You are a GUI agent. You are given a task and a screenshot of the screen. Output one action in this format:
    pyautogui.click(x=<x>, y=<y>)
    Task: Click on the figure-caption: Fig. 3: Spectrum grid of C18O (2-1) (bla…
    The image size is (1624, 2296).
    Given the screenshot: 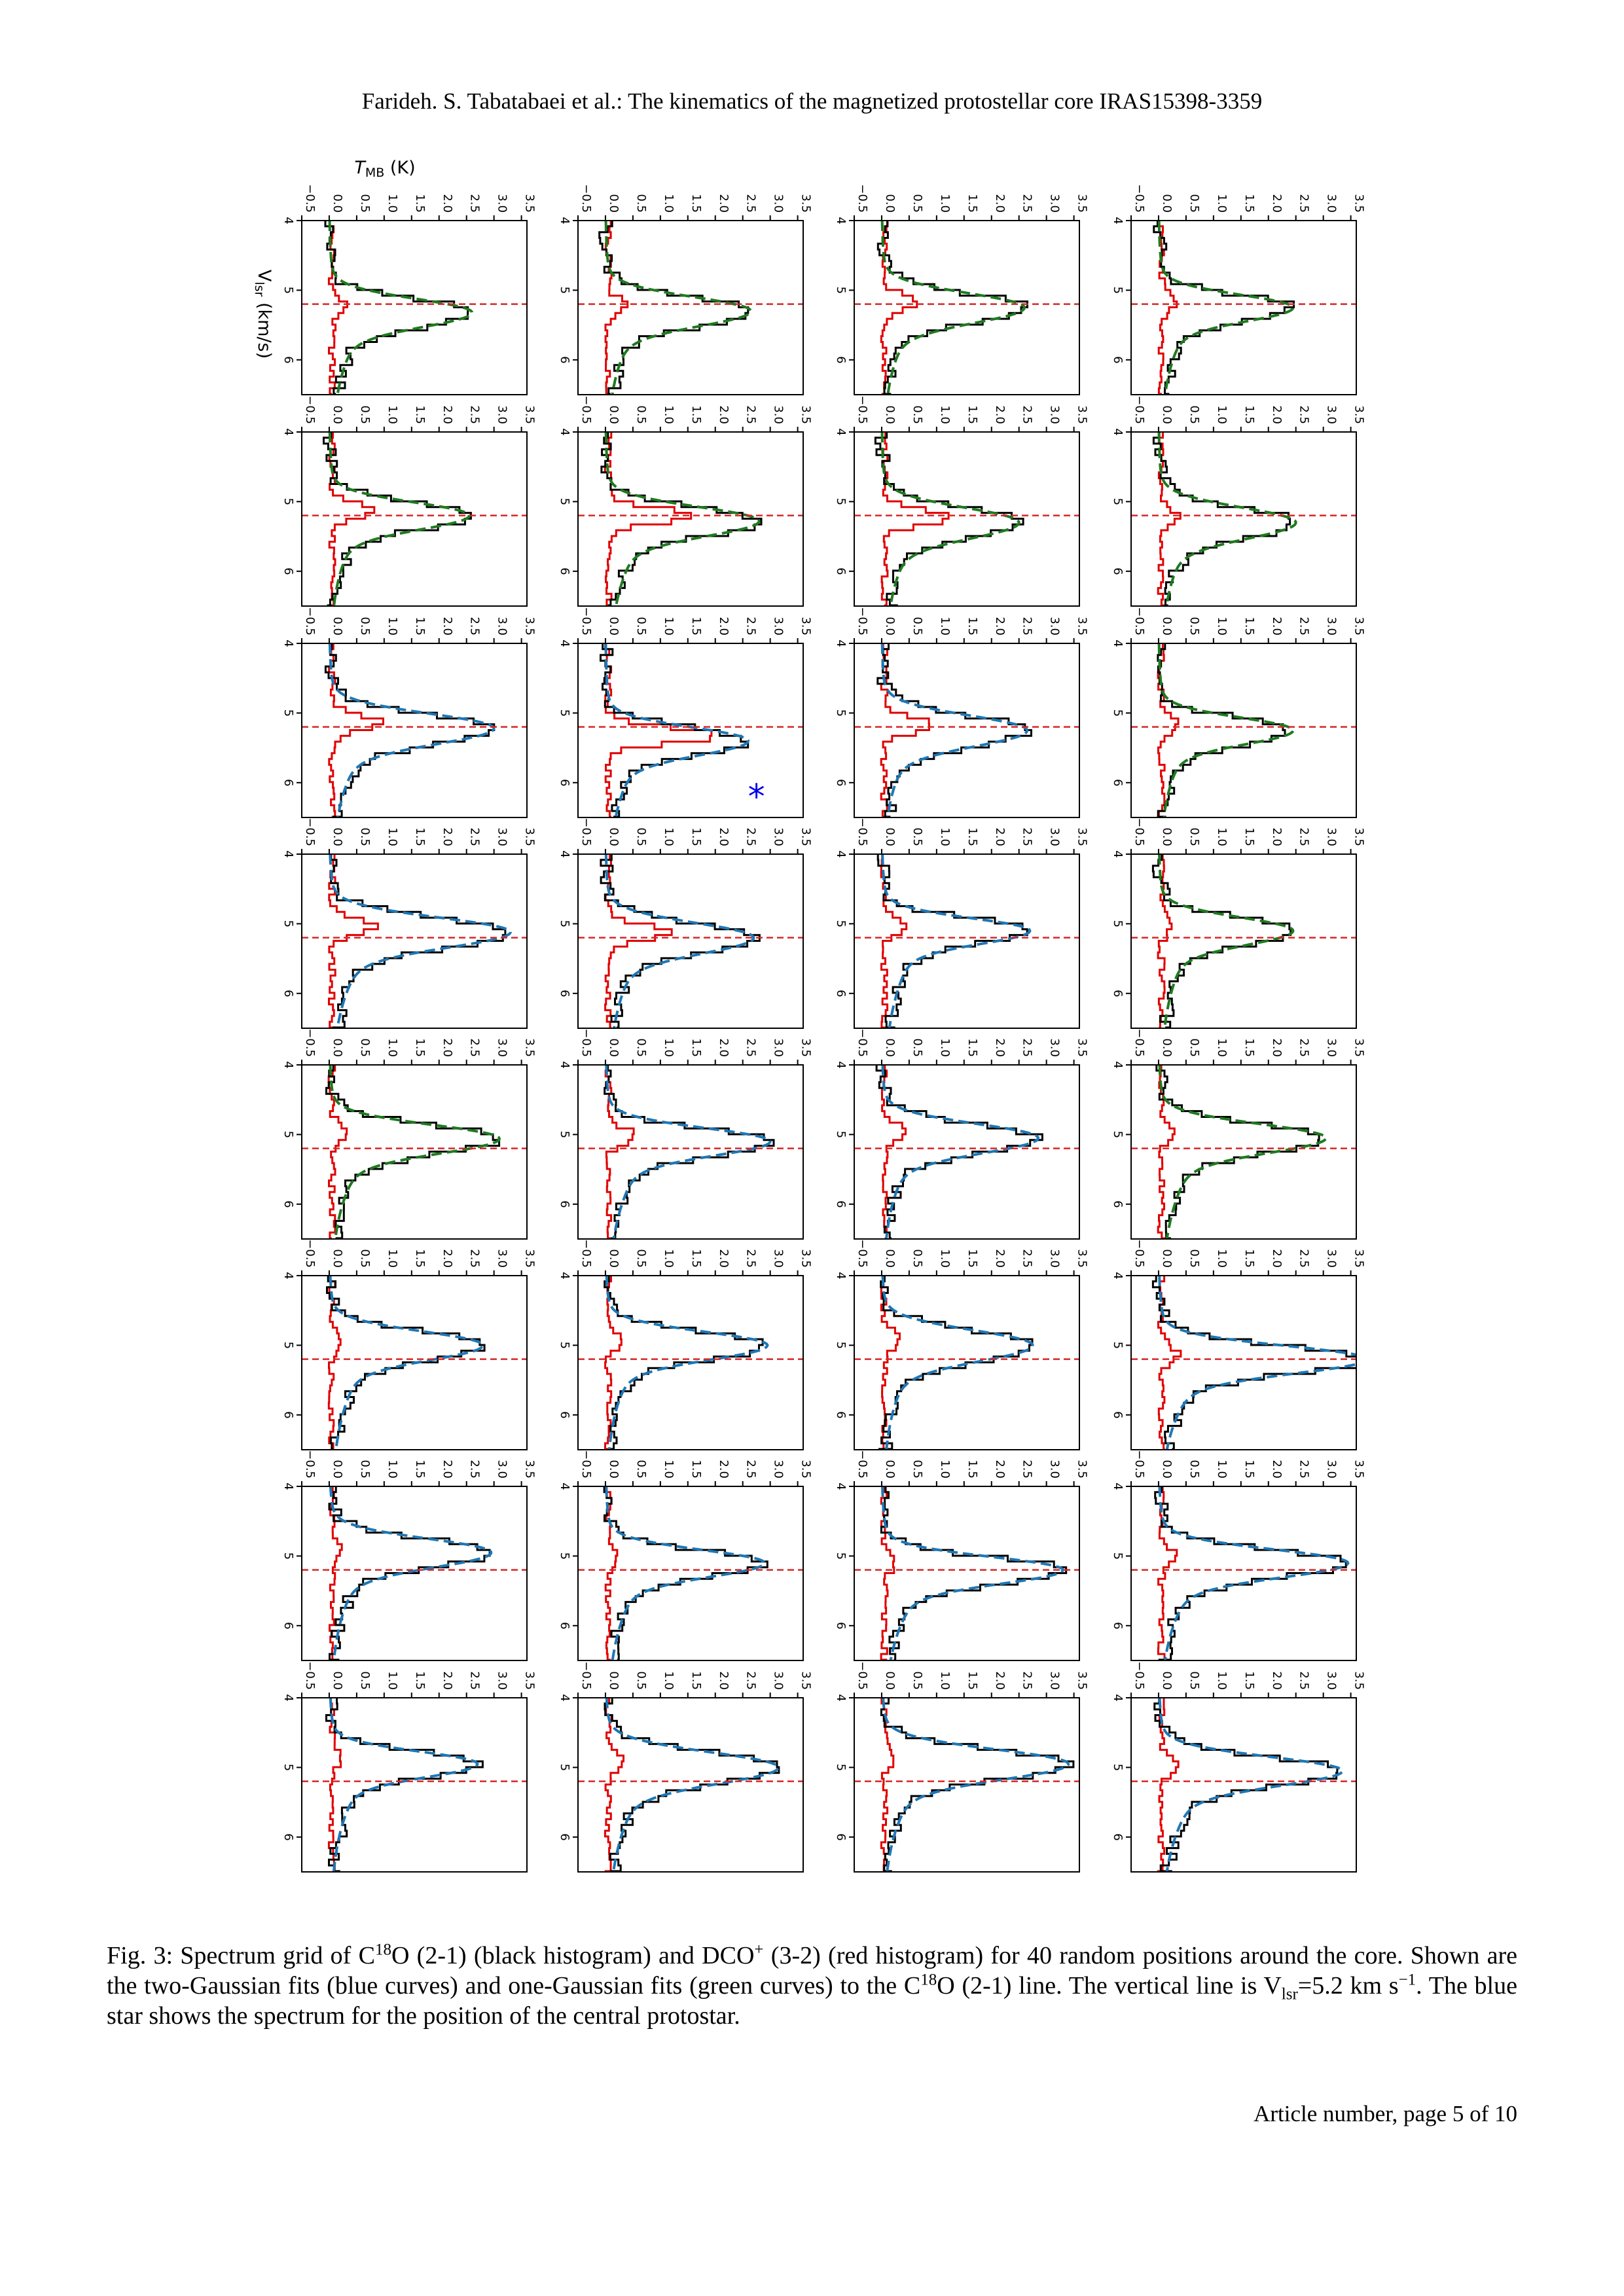 What is the action you would take?
    pyautogui.click(x=812, y=1985)
    